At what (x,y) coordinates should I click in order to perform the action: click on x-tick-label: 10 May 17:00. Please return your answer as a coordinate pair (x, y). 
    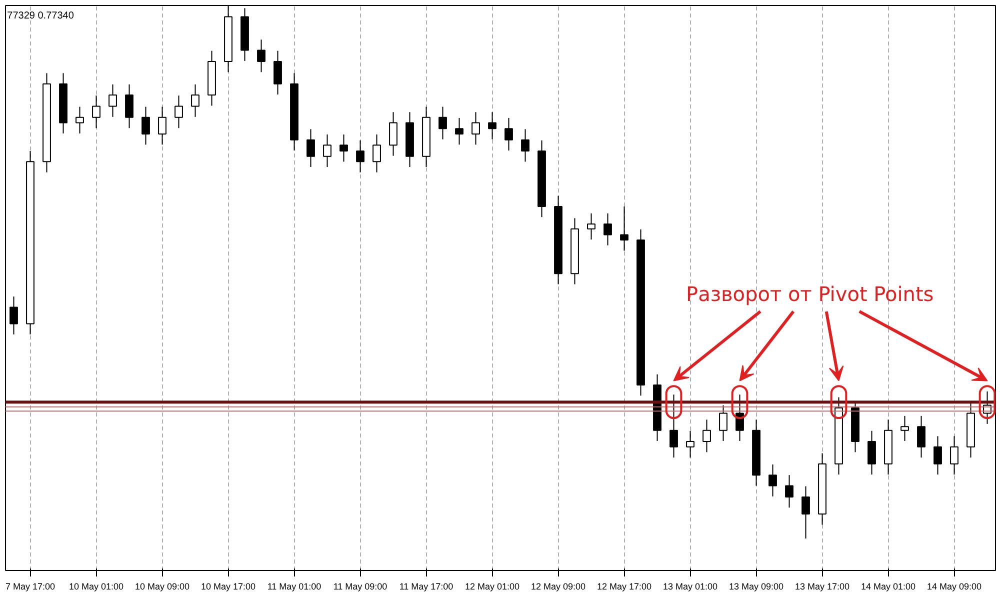
    Looking at the image, I should click on (228, 587).